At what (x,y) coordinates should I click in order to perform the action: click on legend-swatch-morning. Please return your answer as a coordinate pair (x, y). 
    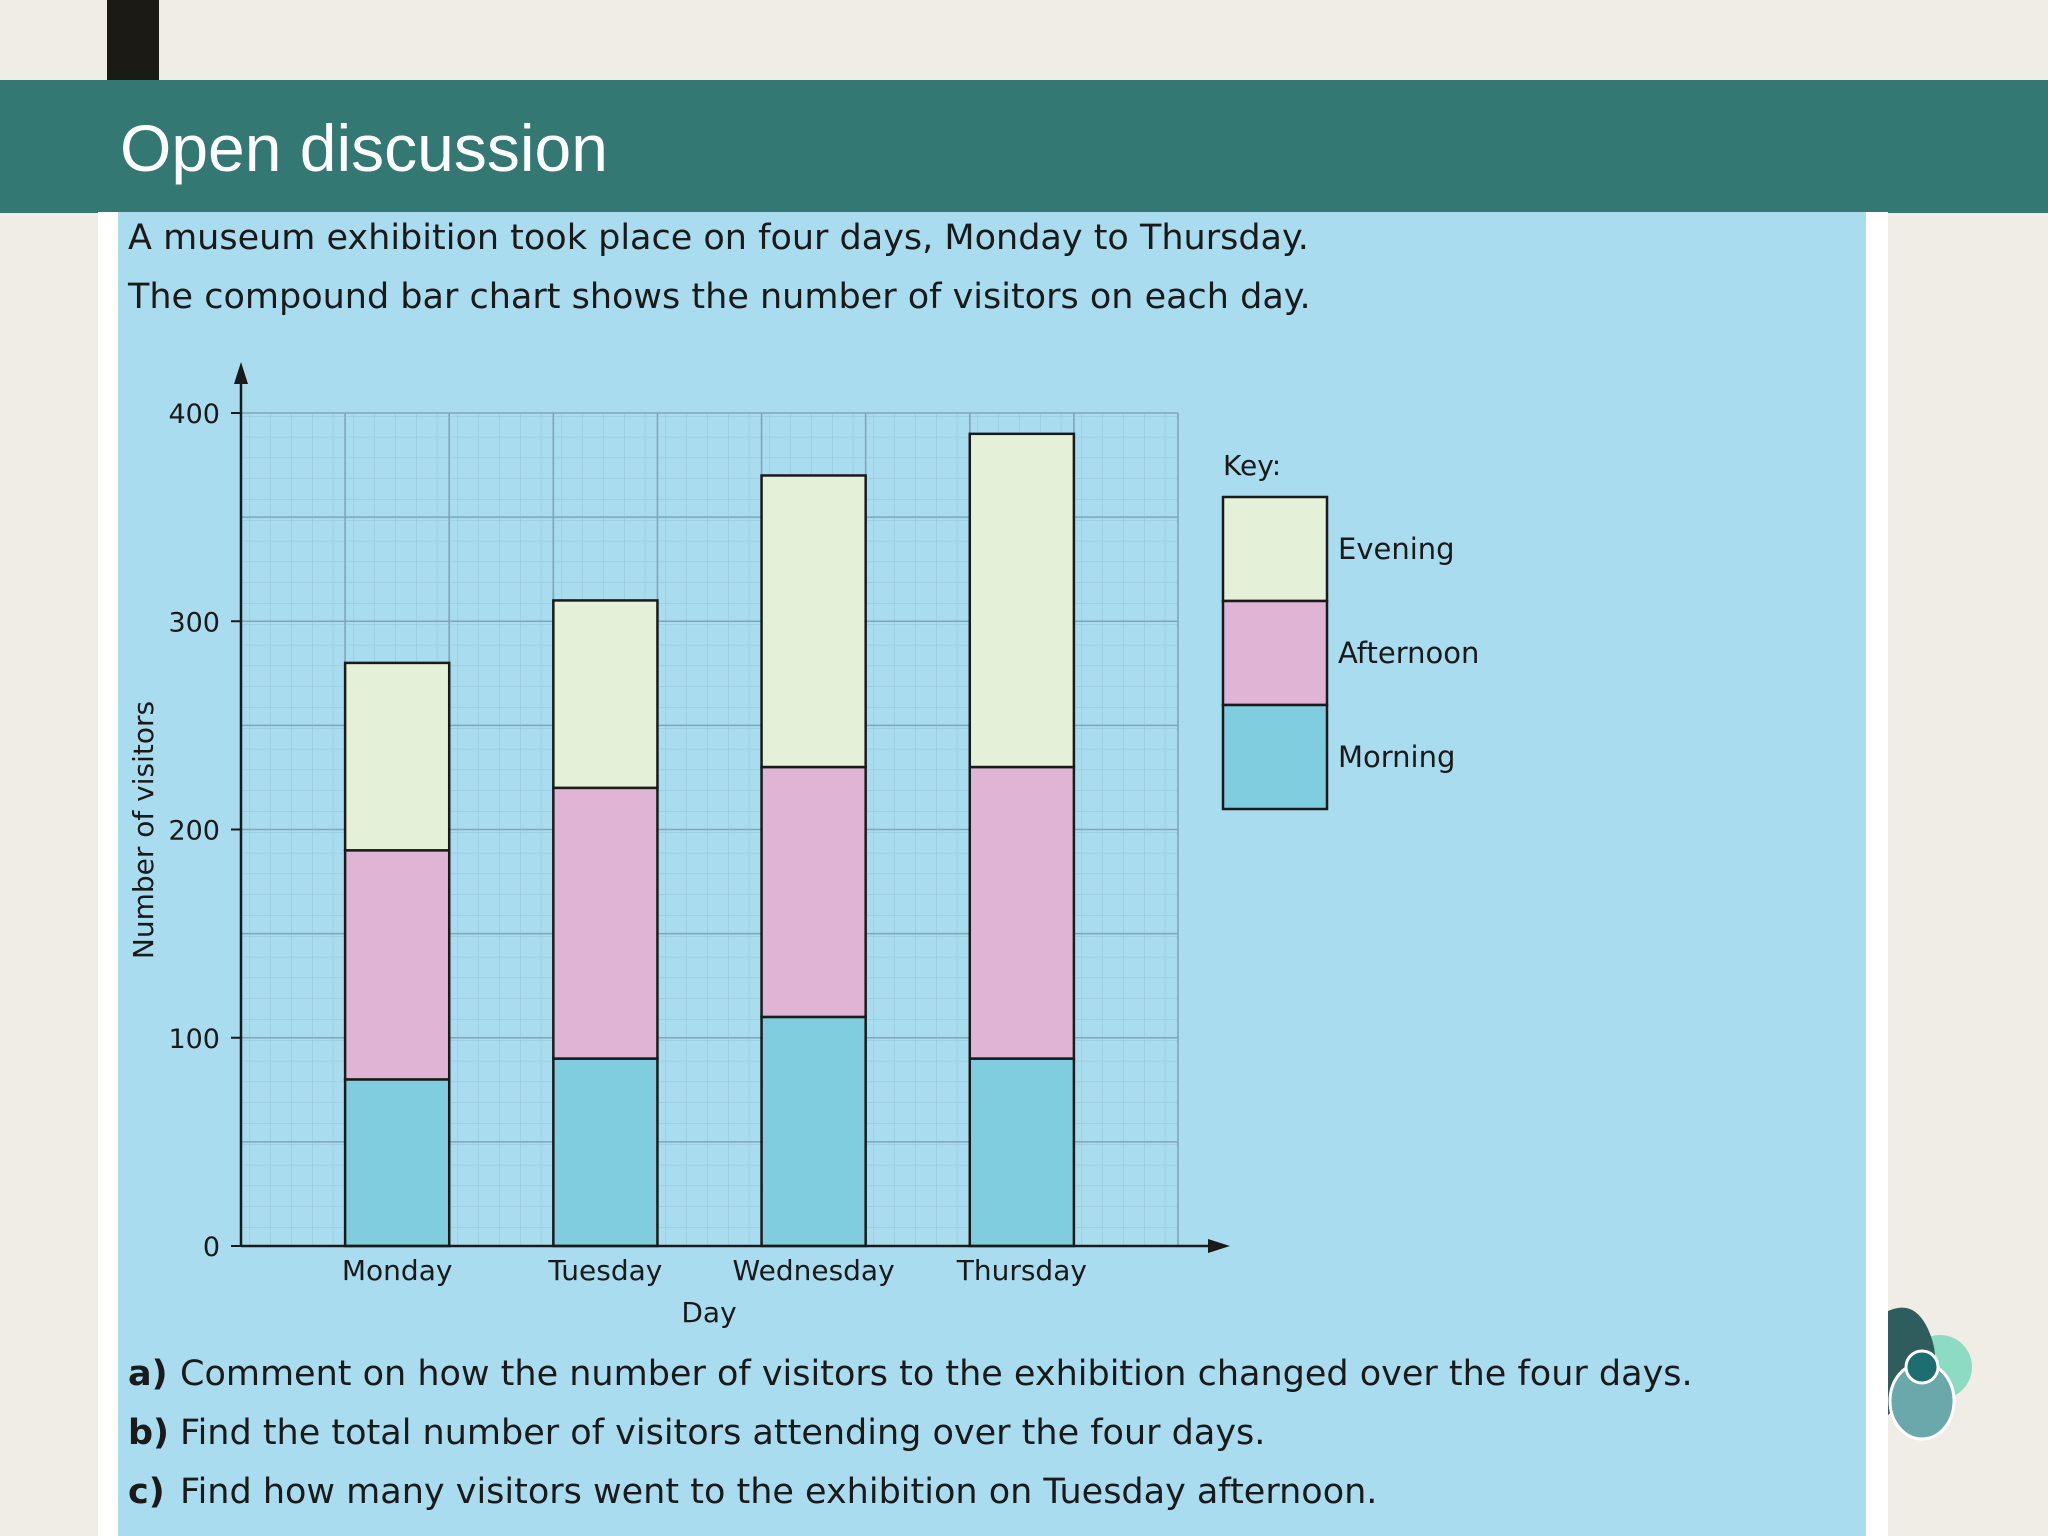
    Looking at the image, I should click on (1275, 757).